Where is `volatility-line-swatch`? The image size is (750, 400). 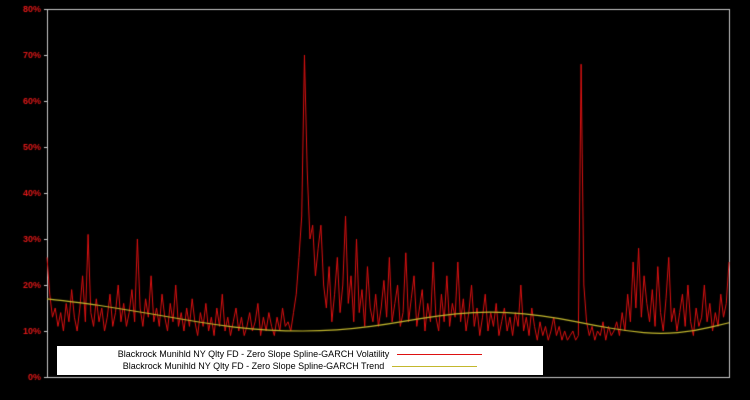
volatility-line-swatch is located at coordinates (440, 354).